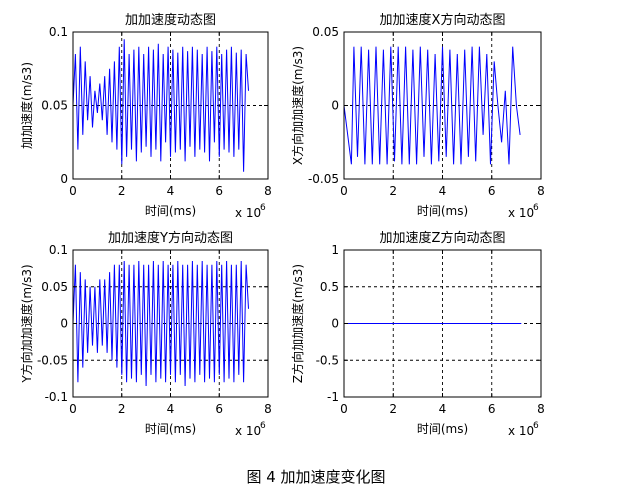 This screenshot has height=493, width=632. What do you see at coordinates (333, 397) in the screenshot?
I see `y-tick-label: -1` at bounding box center [333, 397].